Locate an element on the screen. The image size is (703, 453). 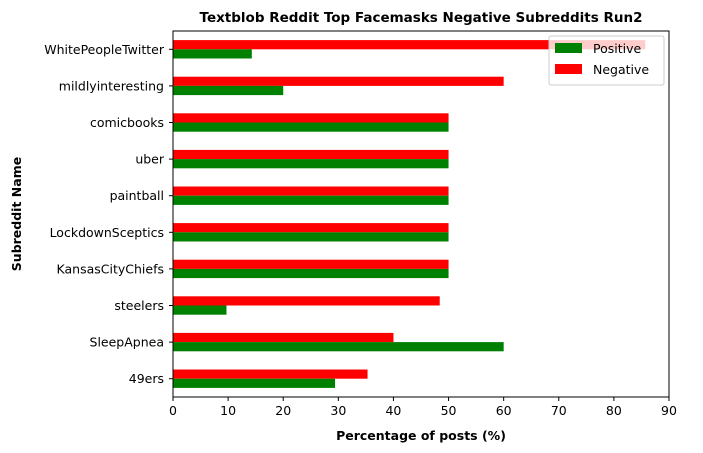
x-tick-label: 10 is located at coordinates (228, 410).